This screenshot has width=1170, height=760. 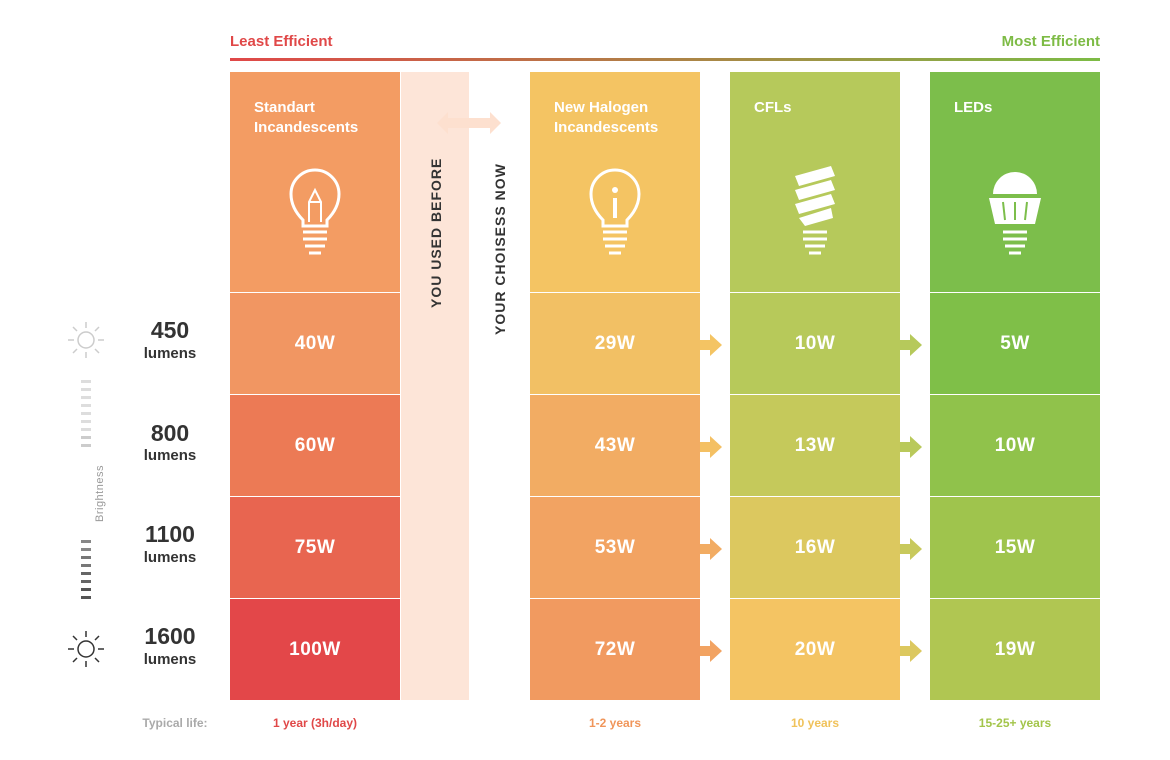 I want to click on life-halogen: 1-2 years, so click(x=615, y=723).